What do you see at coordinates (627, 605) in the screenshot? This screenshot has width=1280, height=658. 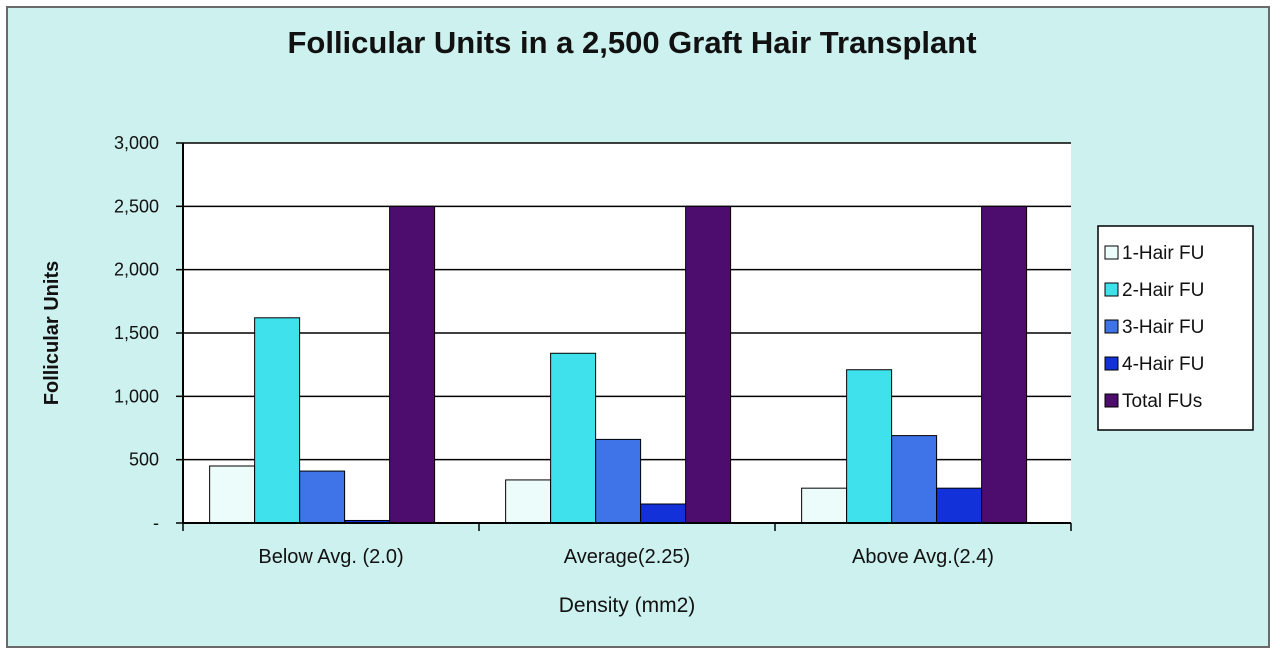 I see `x-axis-label: Density (mm2)` at bounding box center [627, 605].